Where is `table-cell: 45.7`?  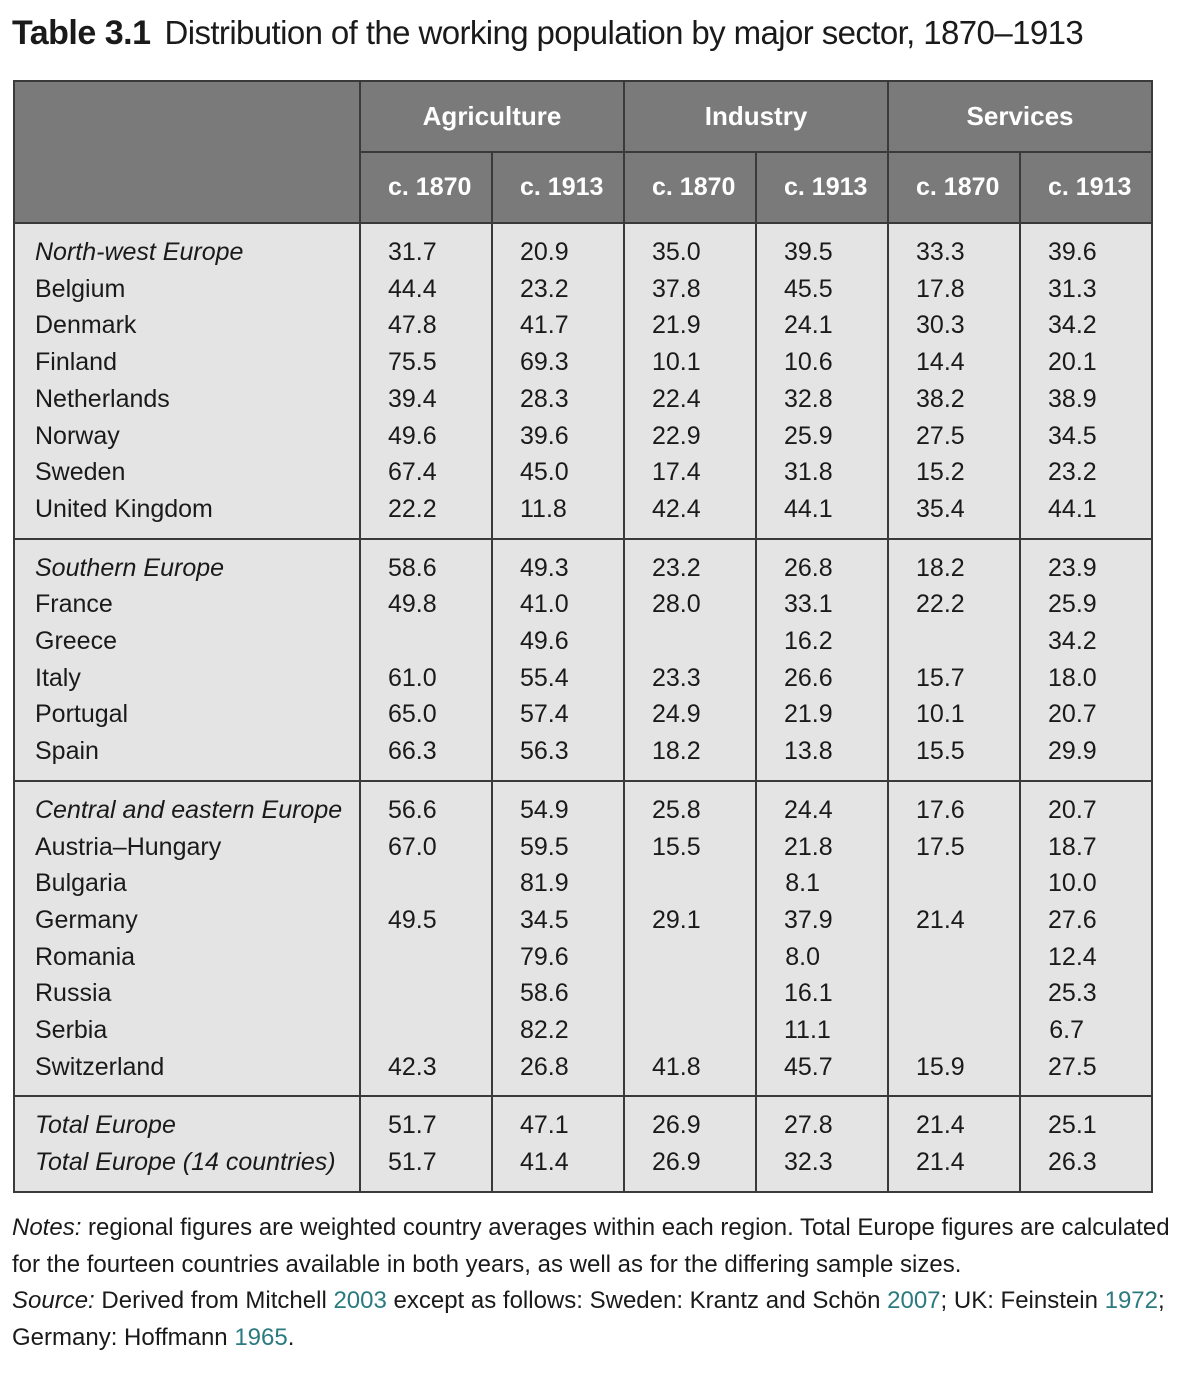 table-cell: 45.7 is located at coordinates (822, 1072).